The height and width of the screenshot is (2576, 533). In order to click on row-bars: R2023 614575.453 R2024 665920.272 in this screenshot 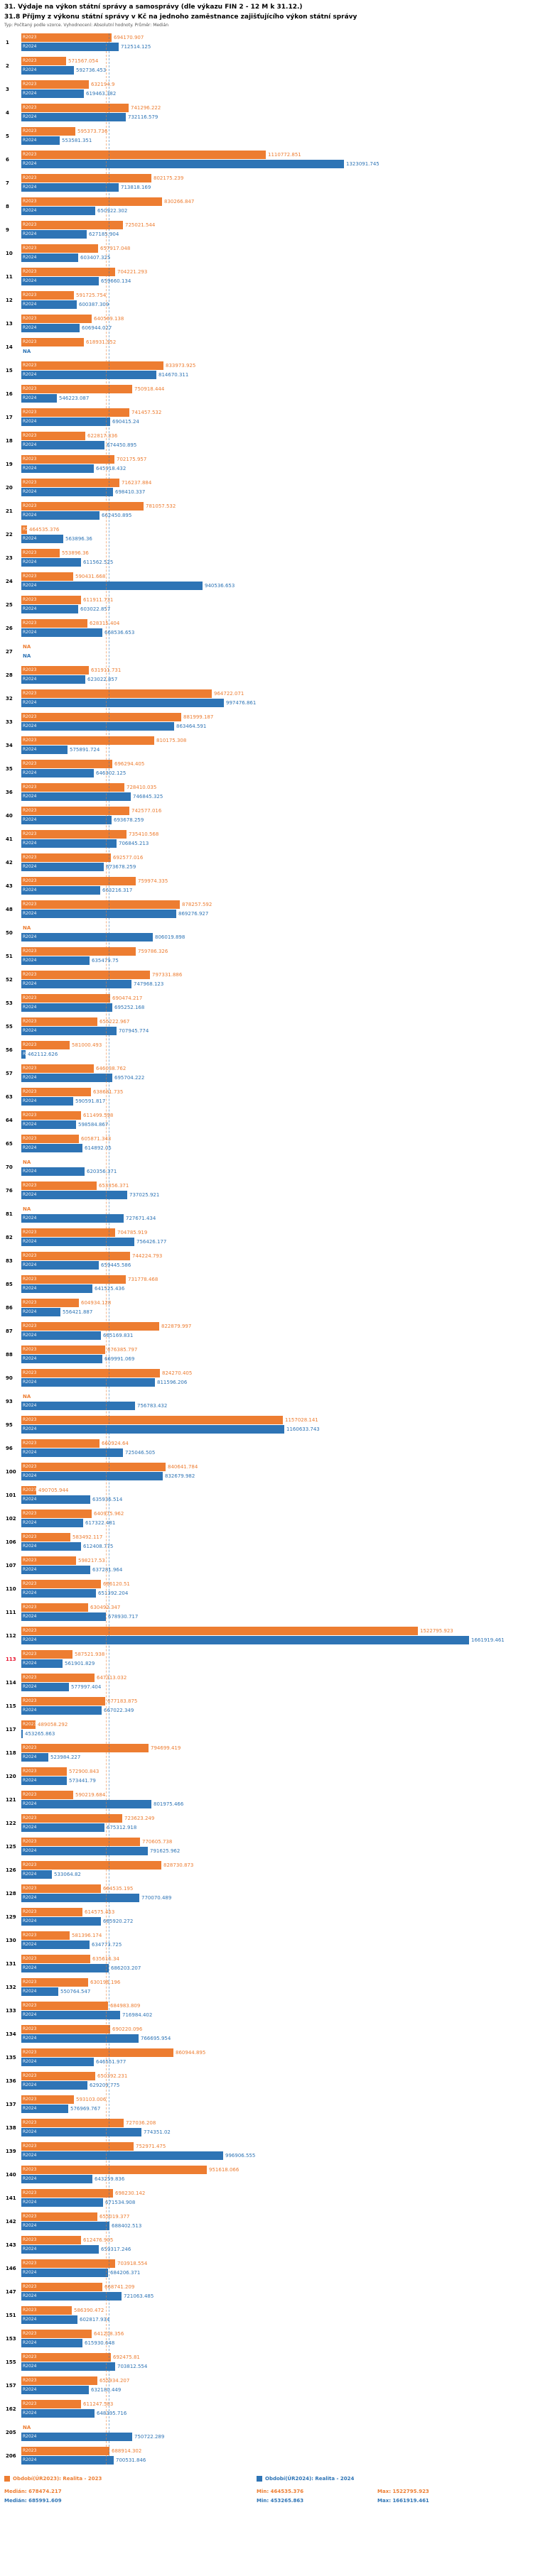, I will do `click(277, 1917)`.